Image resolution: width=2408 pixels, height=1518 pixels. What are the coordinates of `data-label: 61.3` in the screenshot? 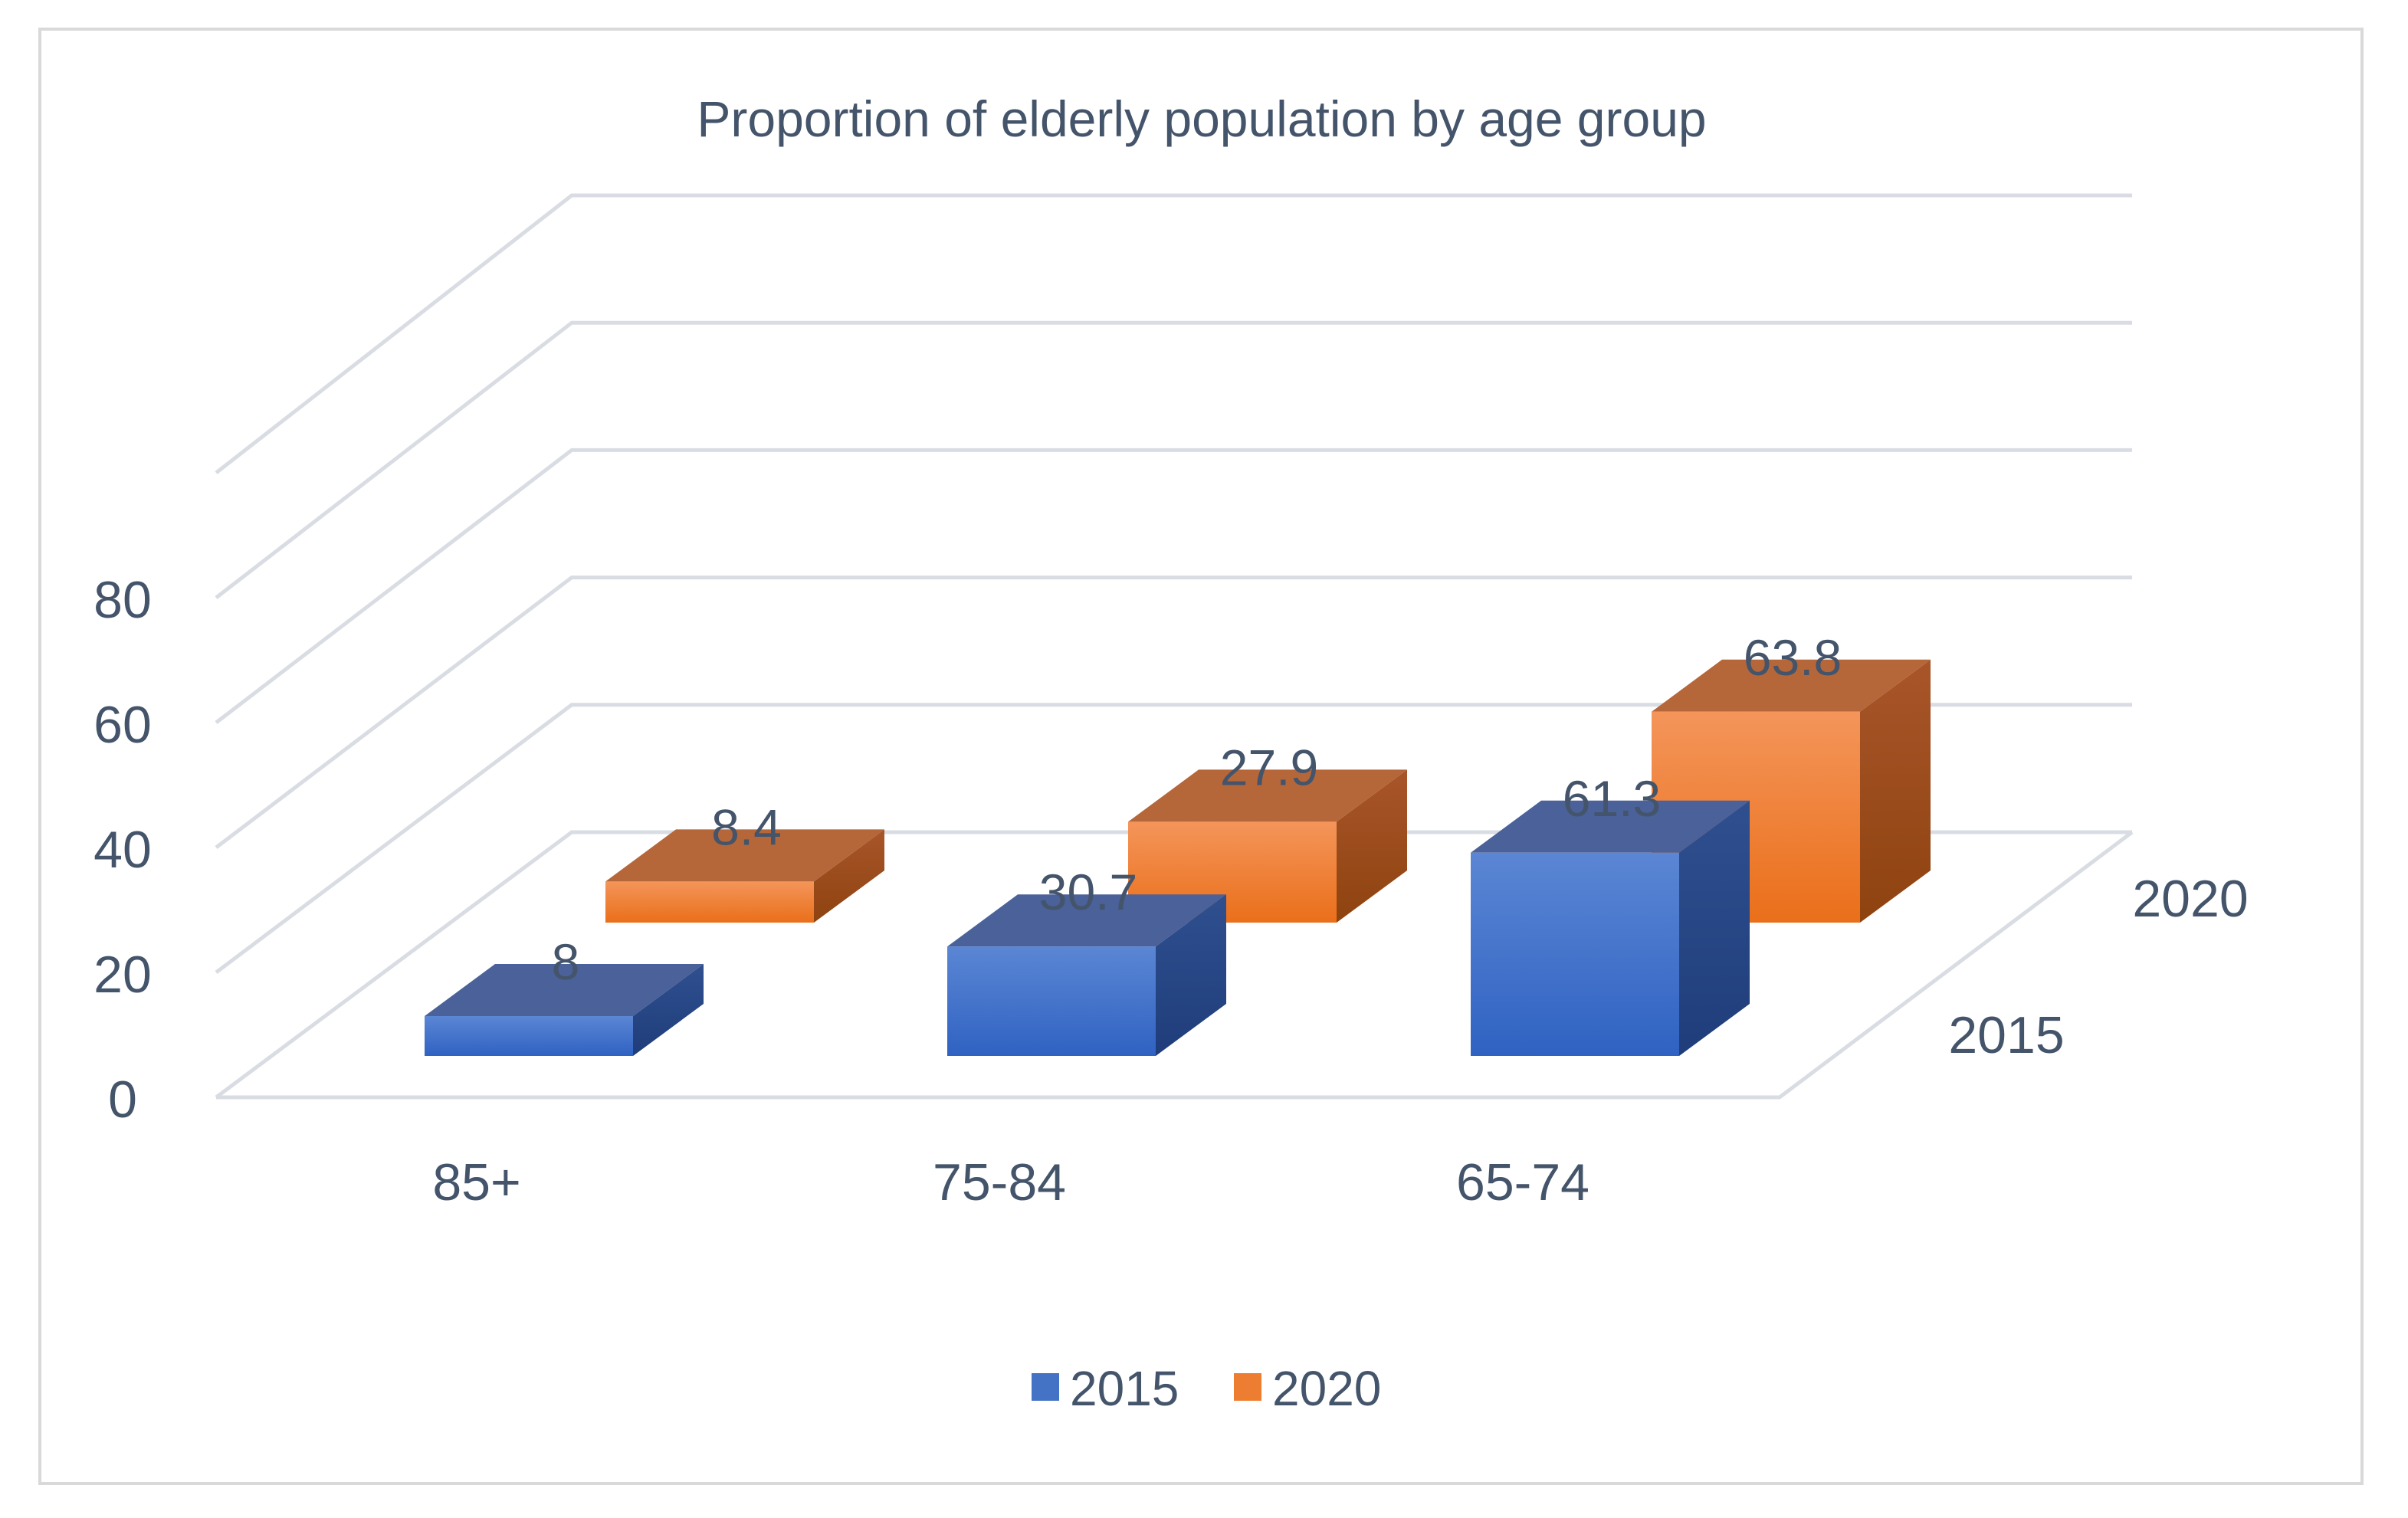 It's located at (1612, 798).